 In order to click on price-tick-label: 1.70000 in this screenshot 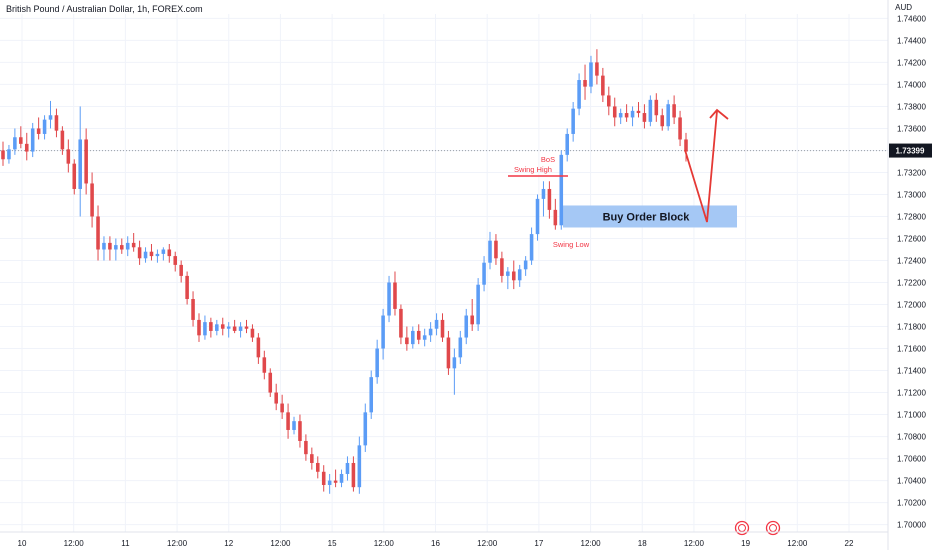, I will do `click(911, 525)`.